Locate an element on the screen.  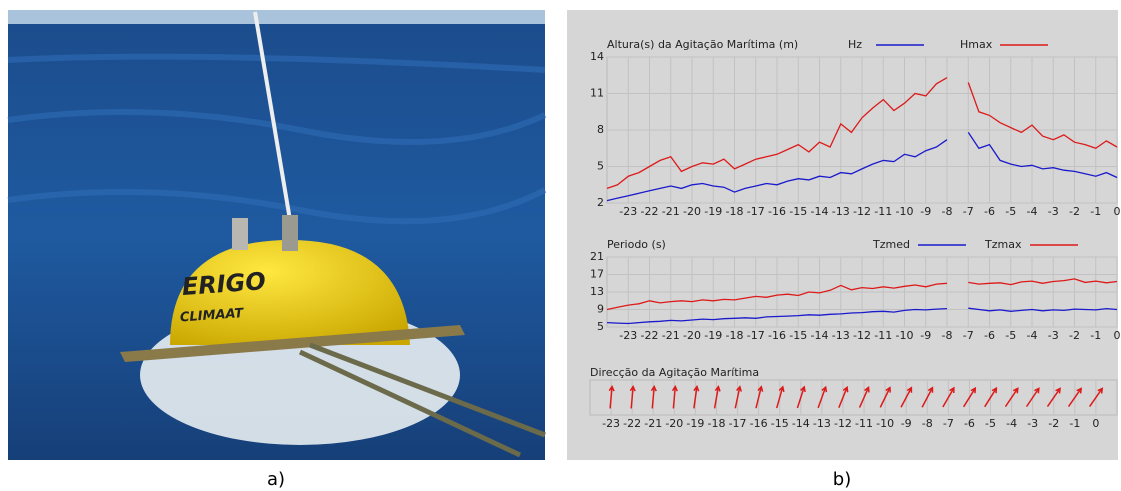
antenna is located at coordinates (272, 116).